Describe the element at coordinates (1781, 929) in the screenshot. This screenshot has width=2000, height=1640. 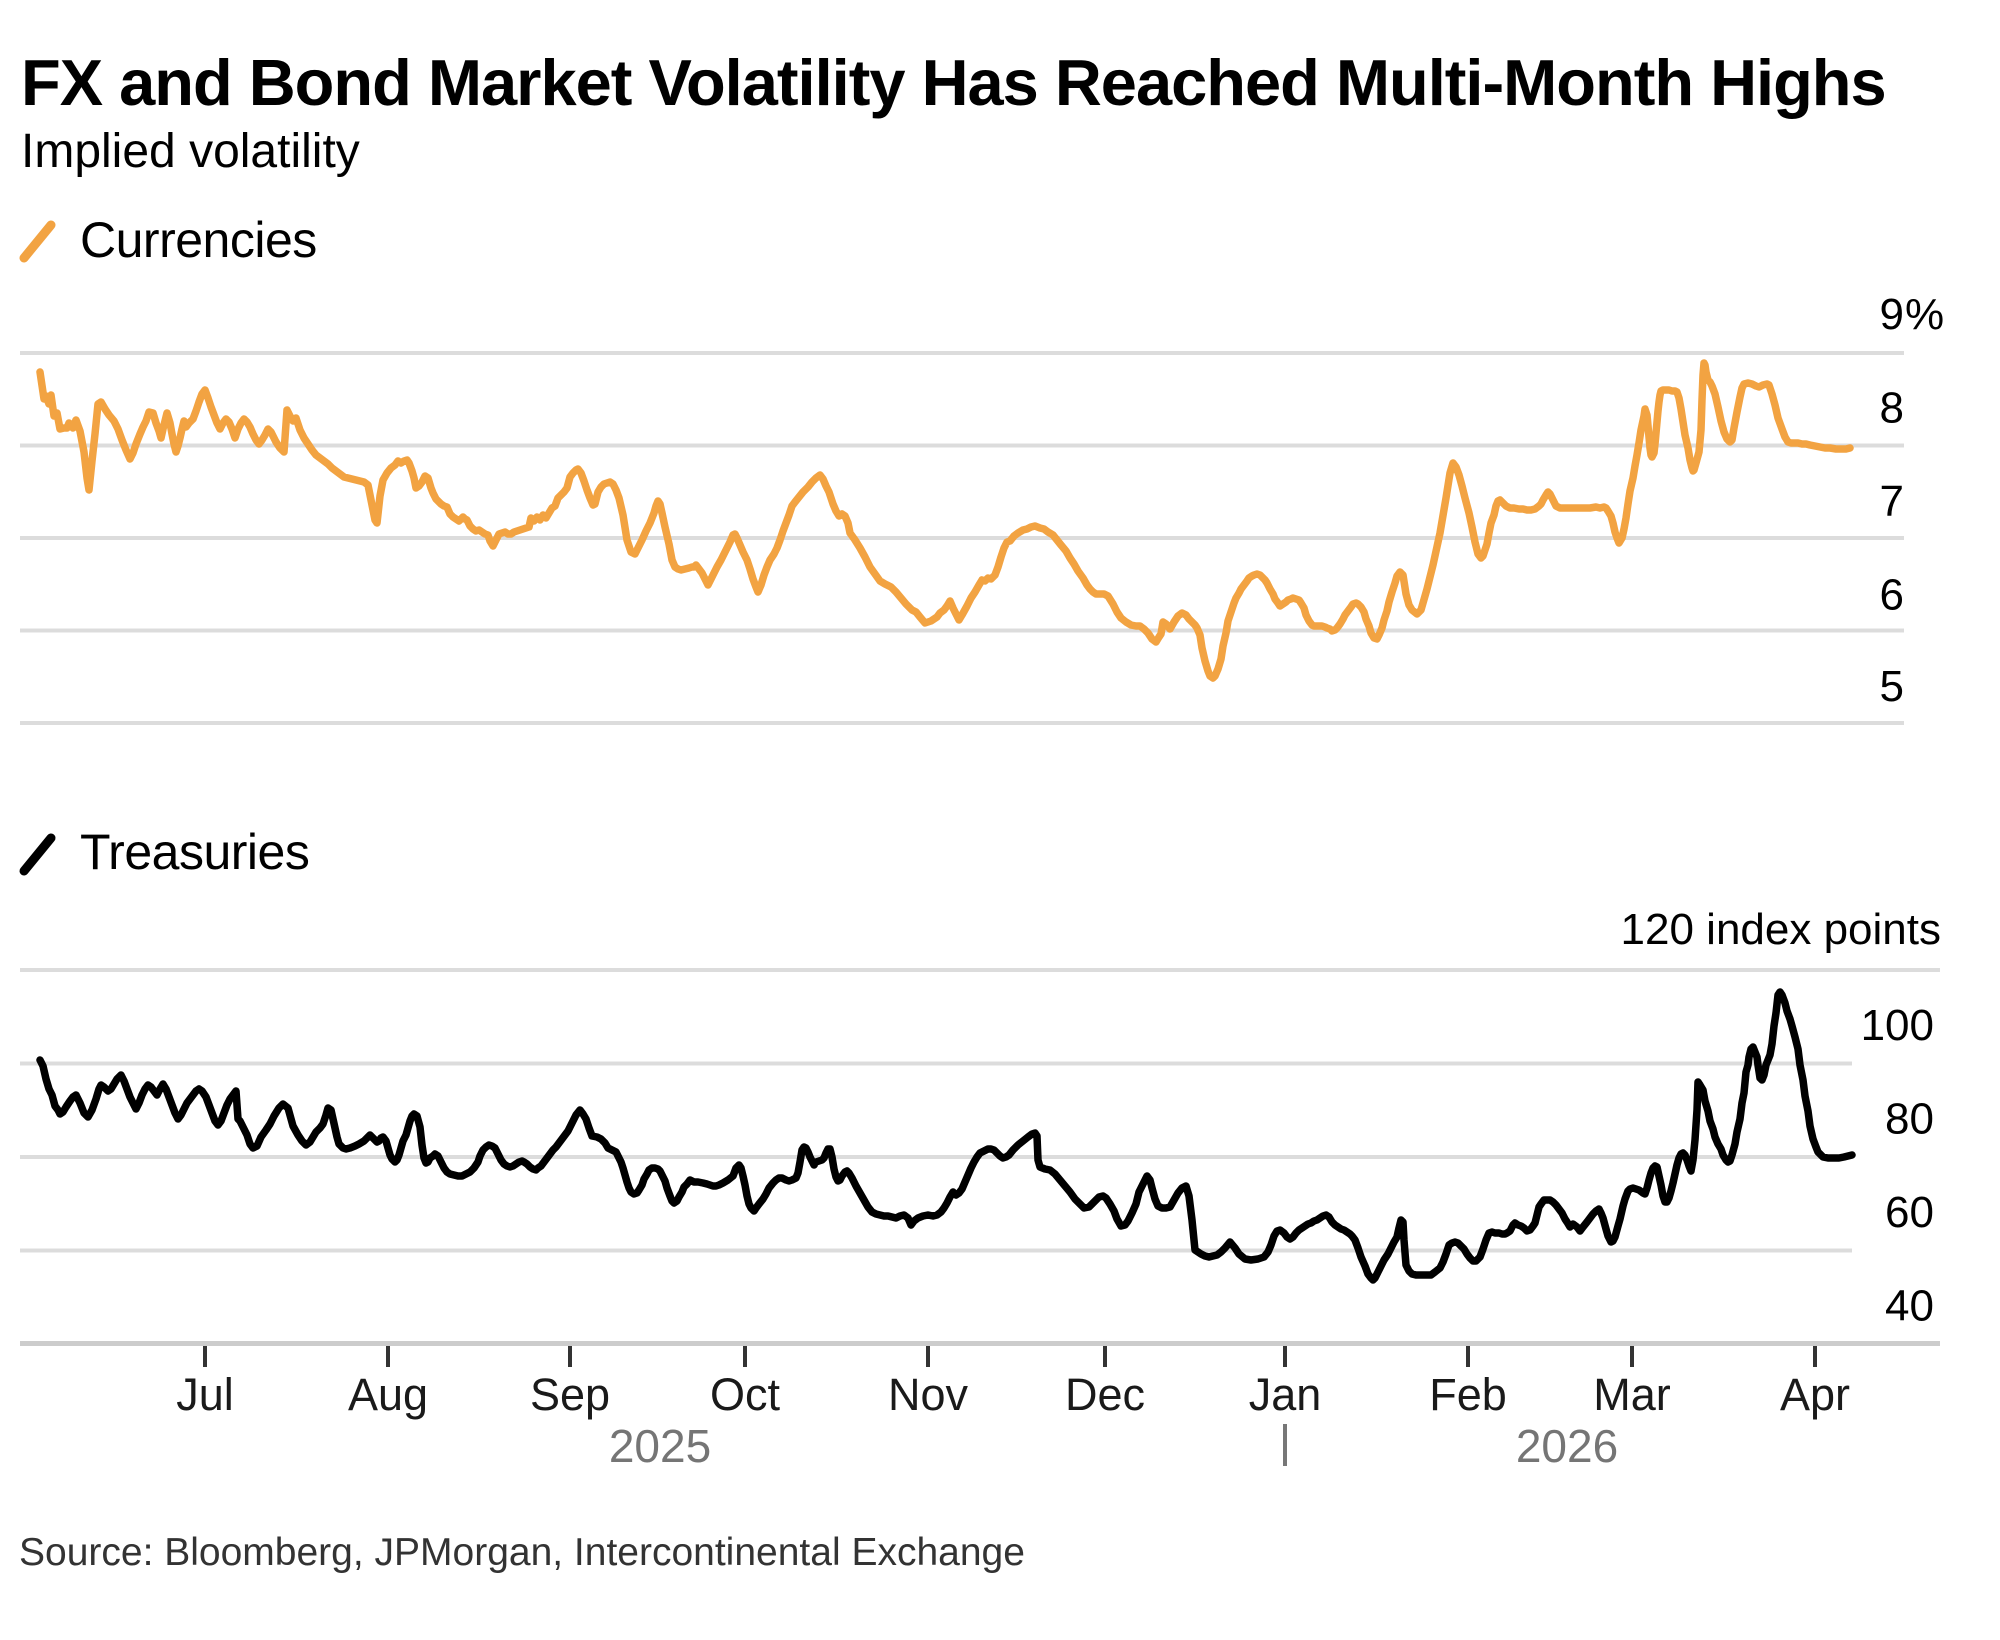
I see `svg-text: 120 index points` at that location.